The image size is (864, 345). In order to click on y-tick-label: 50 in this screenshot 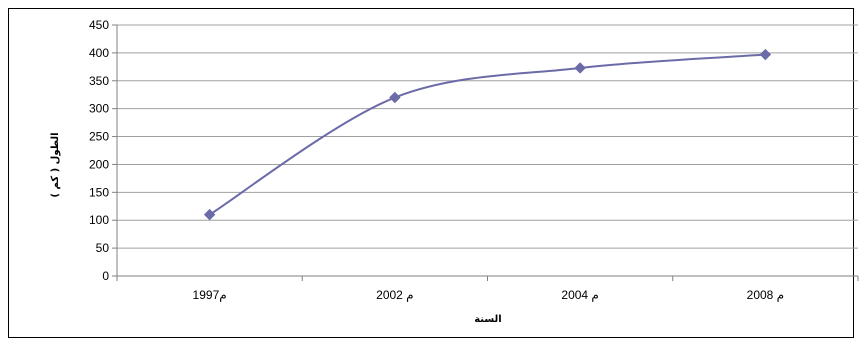, I will do `click(103, 248)`.